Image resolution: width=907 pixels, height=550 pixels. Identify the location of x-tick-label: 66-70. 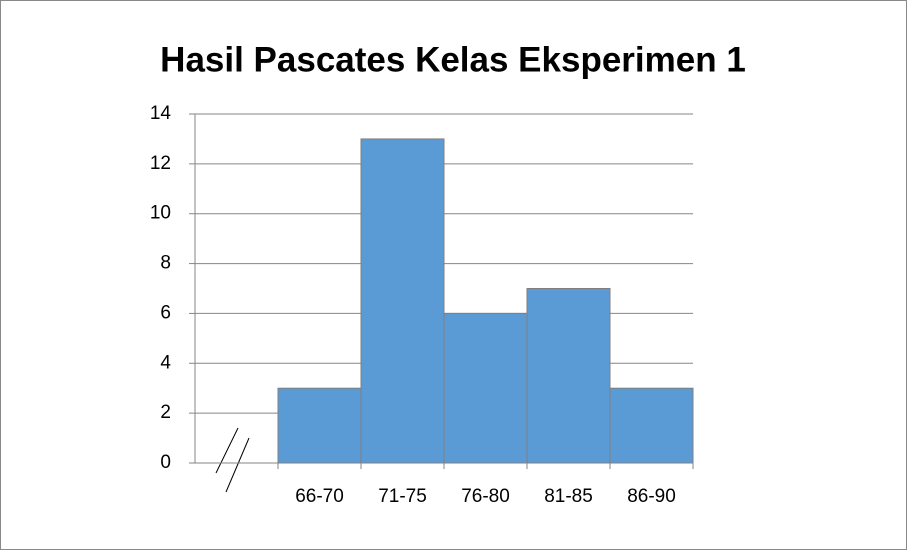
(319, 496).